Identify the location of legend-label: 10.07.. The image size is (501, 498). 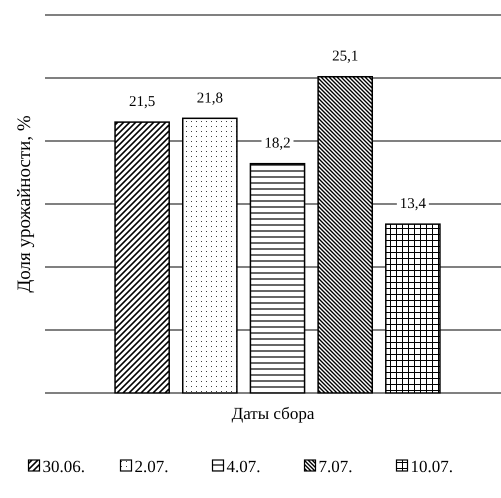
(431, 466).